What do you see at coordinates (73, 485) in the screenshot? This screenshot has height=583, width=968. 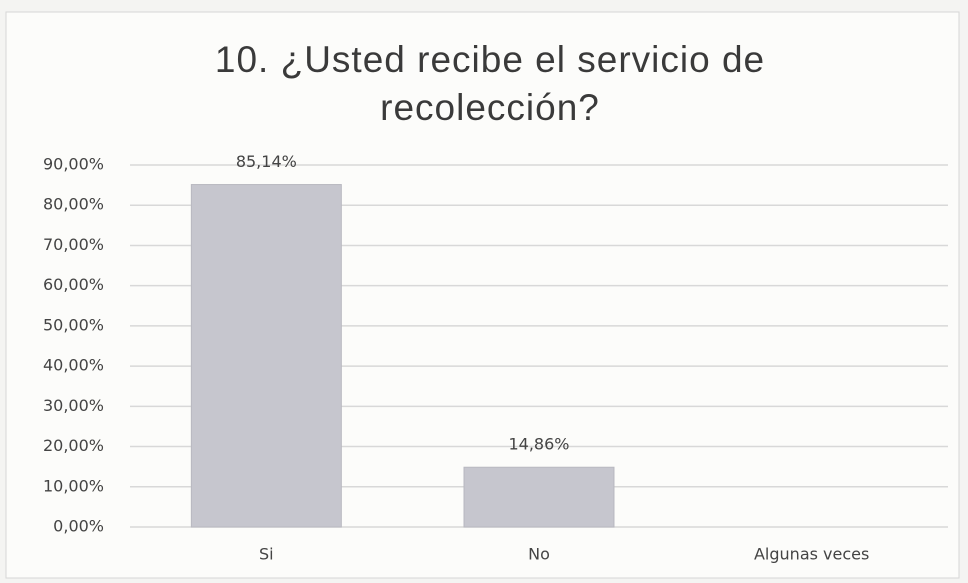 I see `y-tick-label: 10,00%` at bounding box center [73, 485].